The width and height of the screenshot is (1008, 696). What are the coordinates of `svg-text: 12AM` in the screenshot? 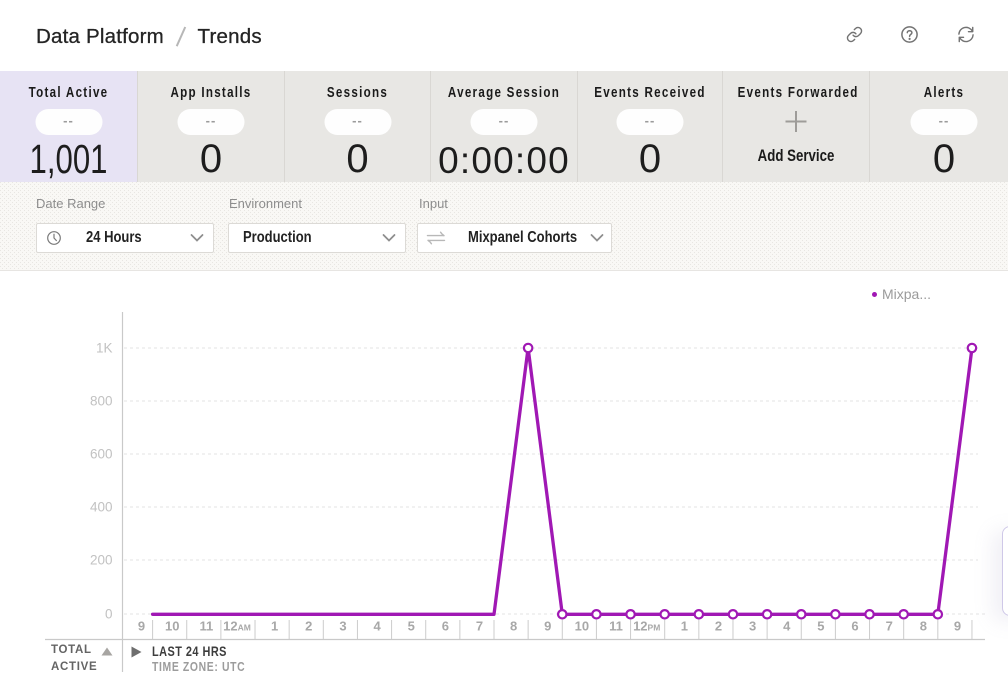 It's located at (237, 626).